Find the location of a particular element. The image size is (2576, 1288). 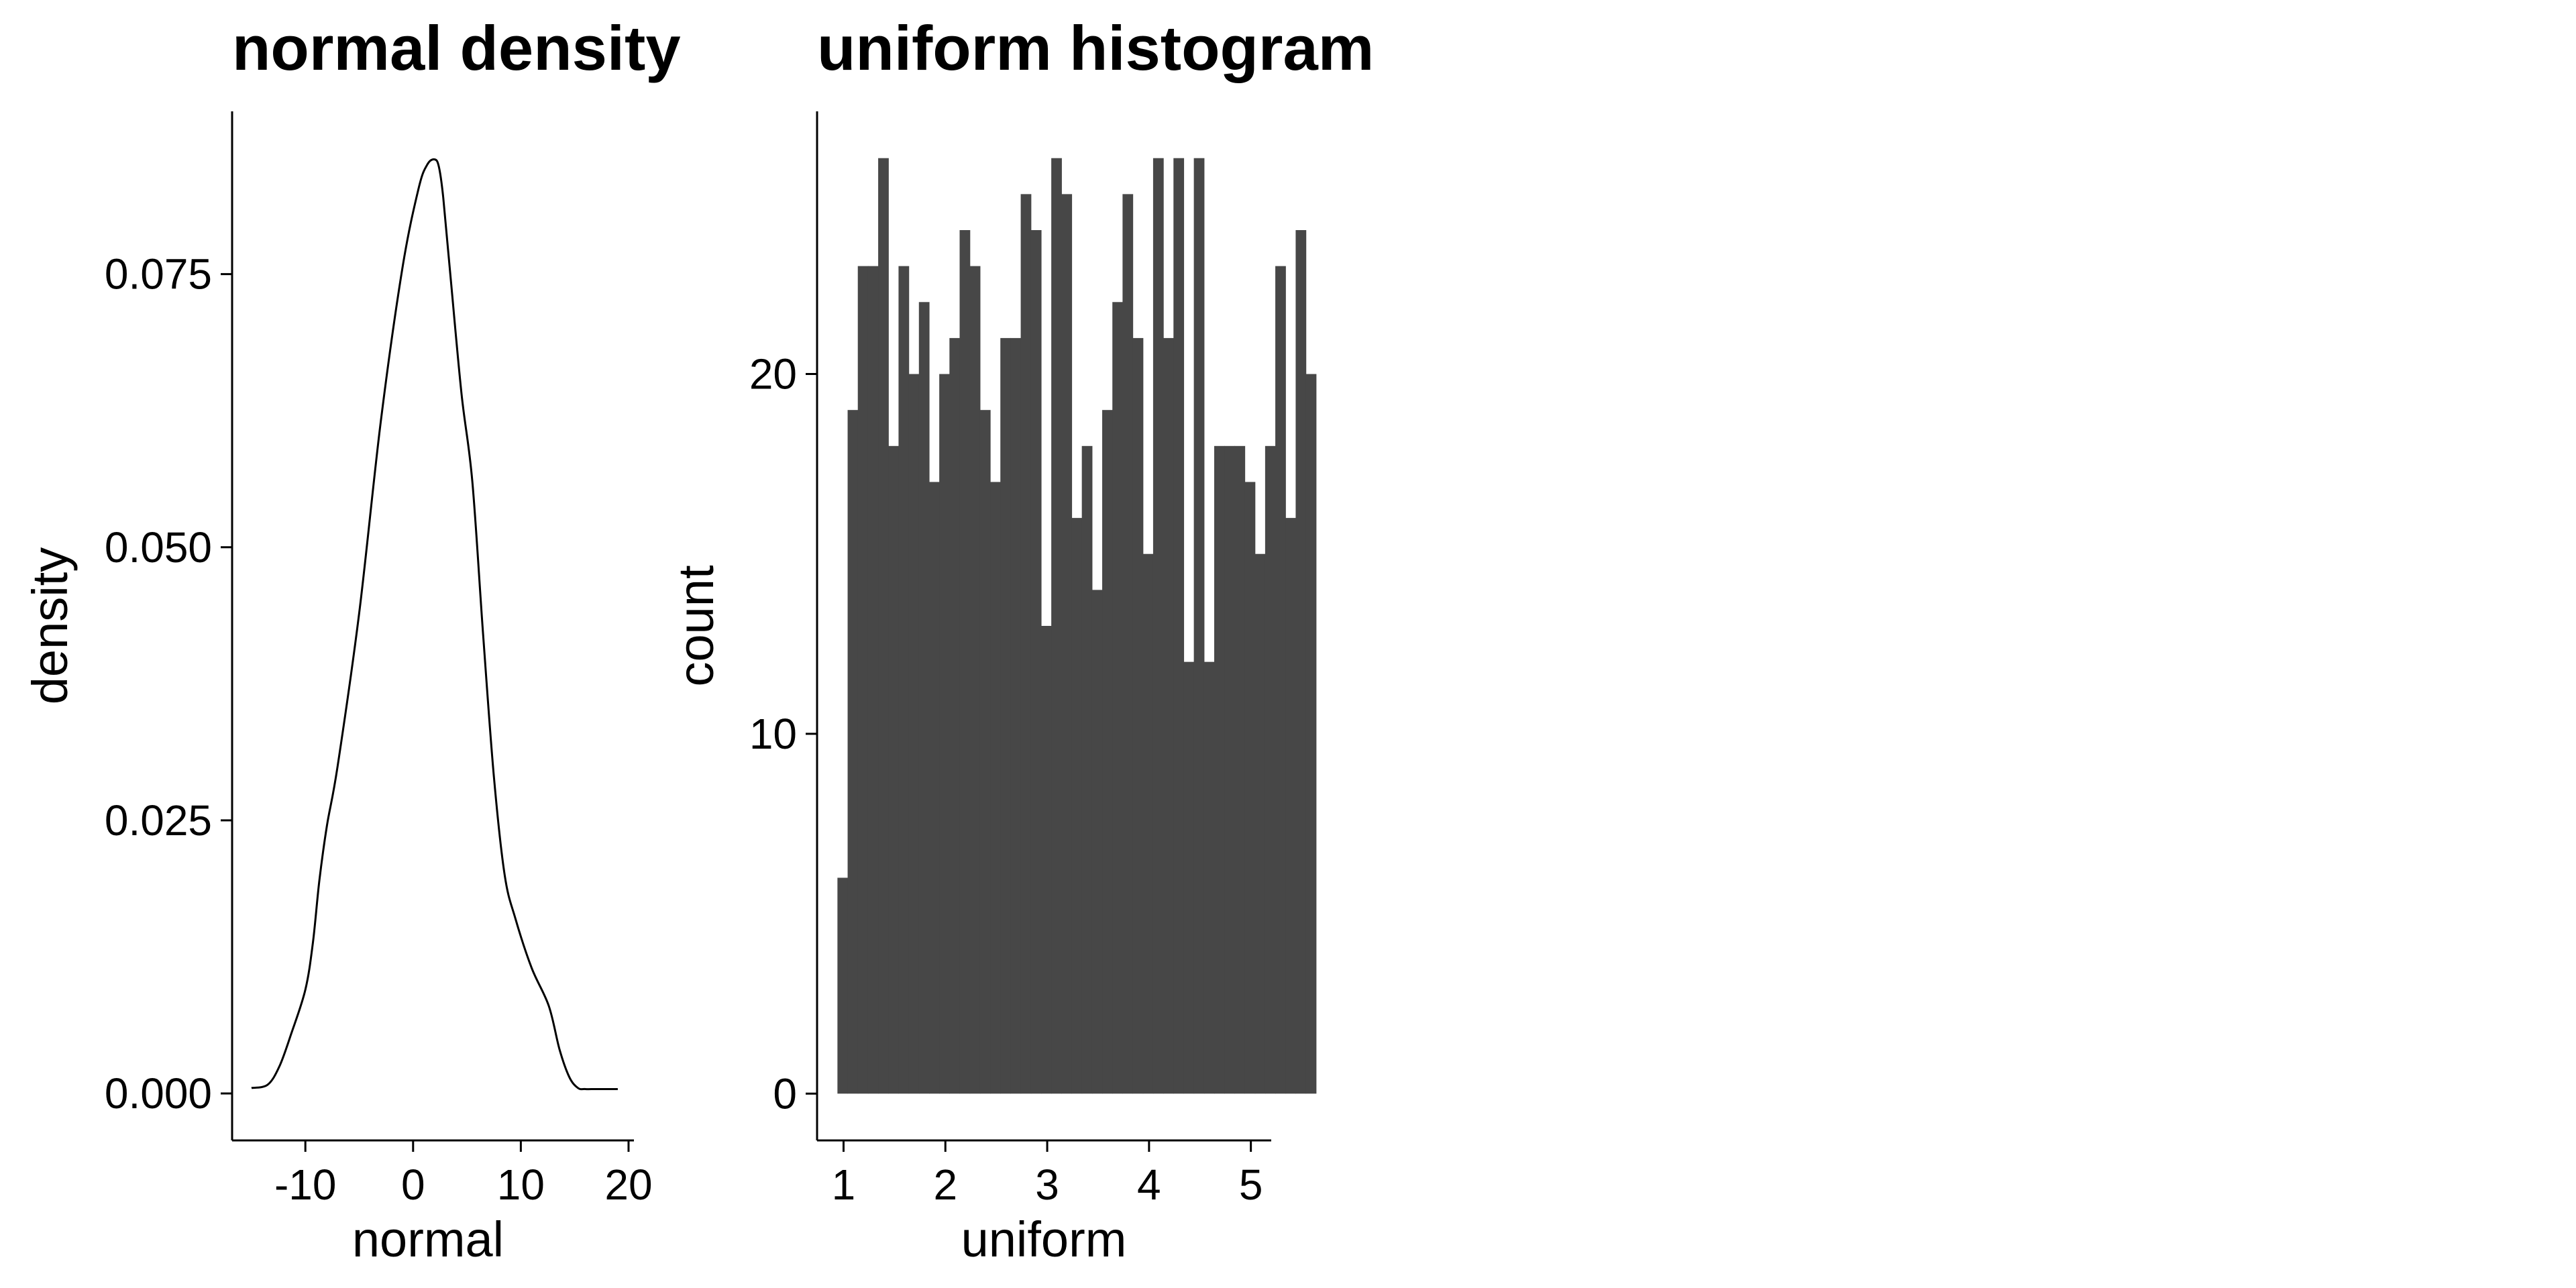

histogram-chart-title: uniform histogram is located at coordinates (1095, 48).